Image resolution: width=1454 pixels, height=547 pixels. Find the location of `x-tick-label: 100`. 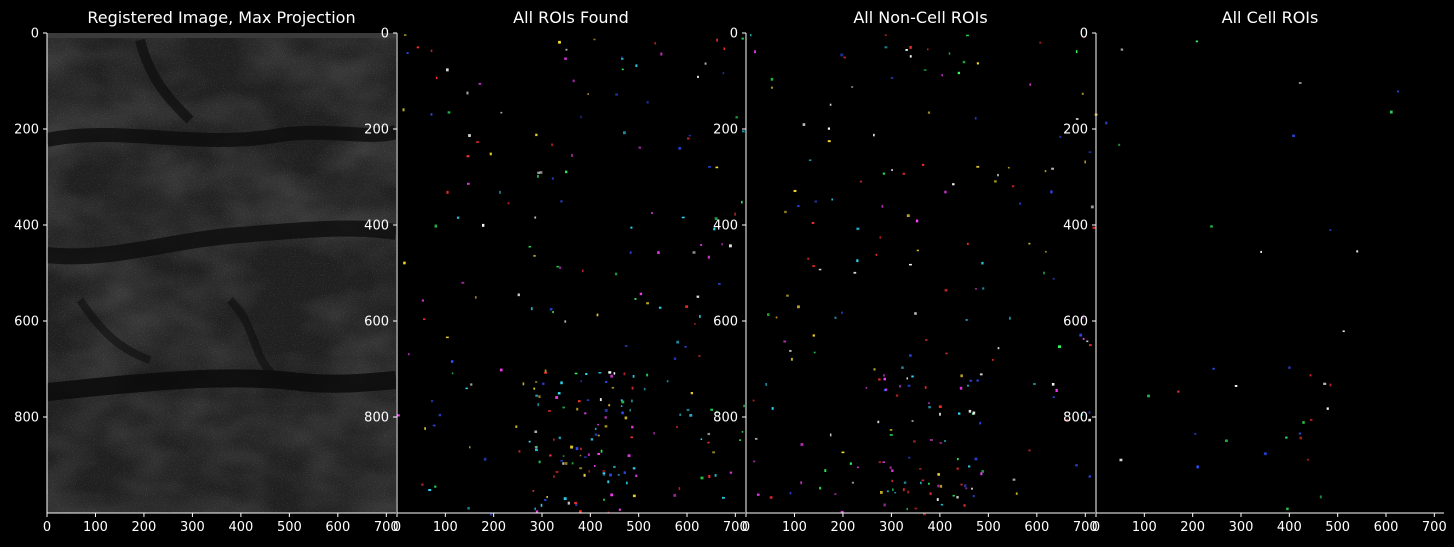

x-tick-label: 100 is located at coordinates (95, 527).